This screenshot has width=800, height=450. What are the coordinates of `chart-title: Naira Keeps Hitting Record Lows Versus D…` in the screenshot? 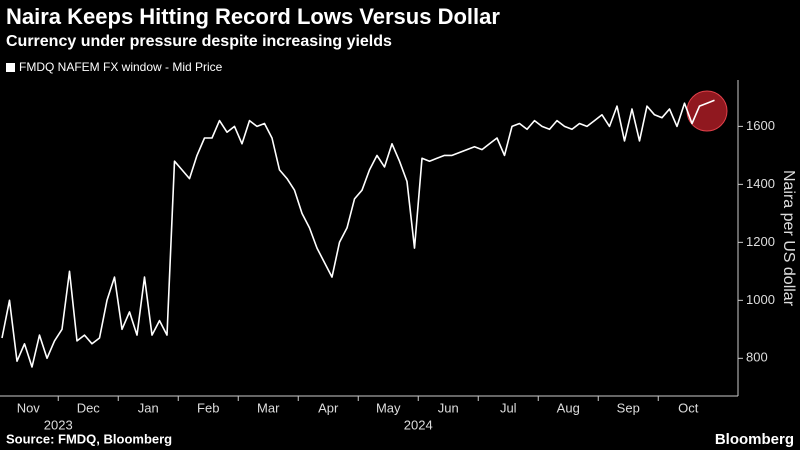 It's located at (253, 16).